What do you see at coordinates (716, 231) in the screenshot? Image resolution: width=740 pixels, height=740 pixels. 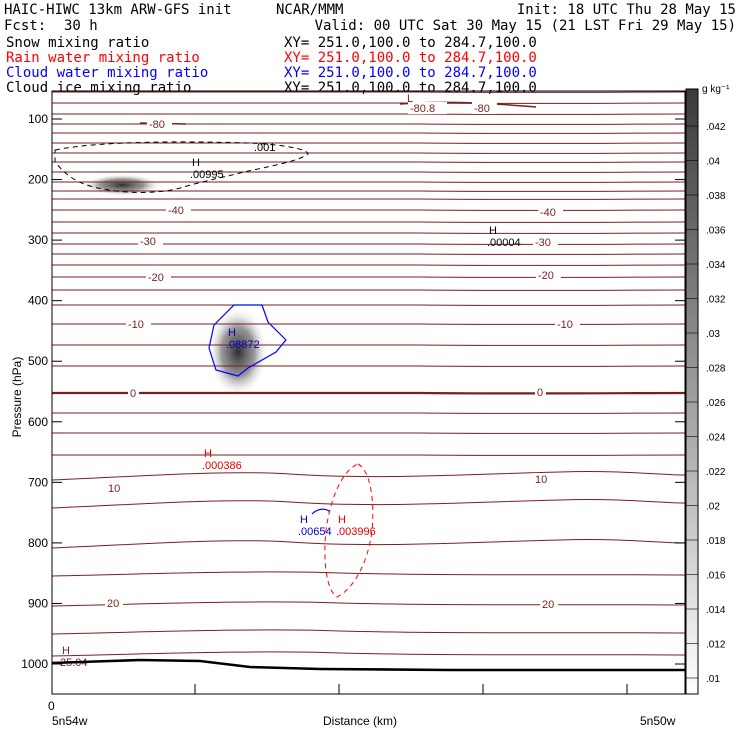 I see `colorbar-tick-label: .036` at bounding box center [716, 231].